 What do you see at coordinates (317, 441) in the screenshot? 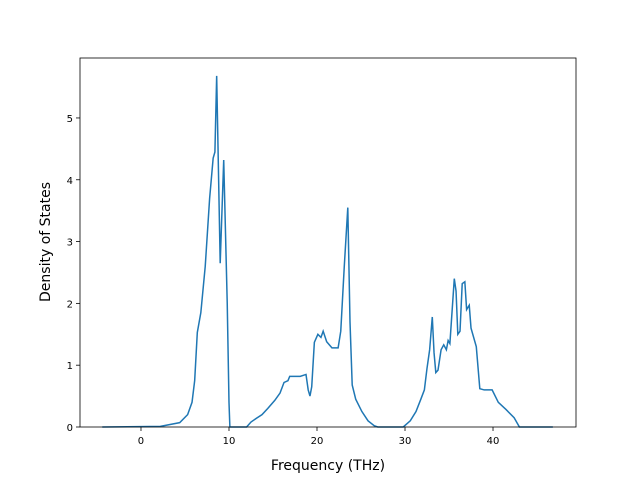
I see `x-tick-label: 20` at bounding box center [317, 441].